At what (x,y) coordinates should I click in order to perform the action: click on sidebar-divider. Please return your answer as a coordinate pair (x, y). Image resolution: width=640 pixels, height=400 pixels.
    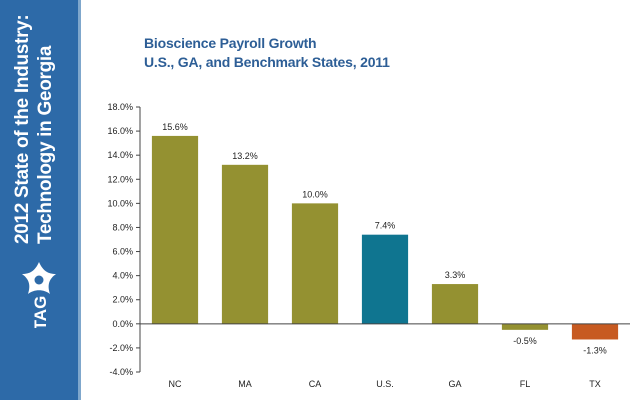
    Looking at the image, I should click on (79, 200).